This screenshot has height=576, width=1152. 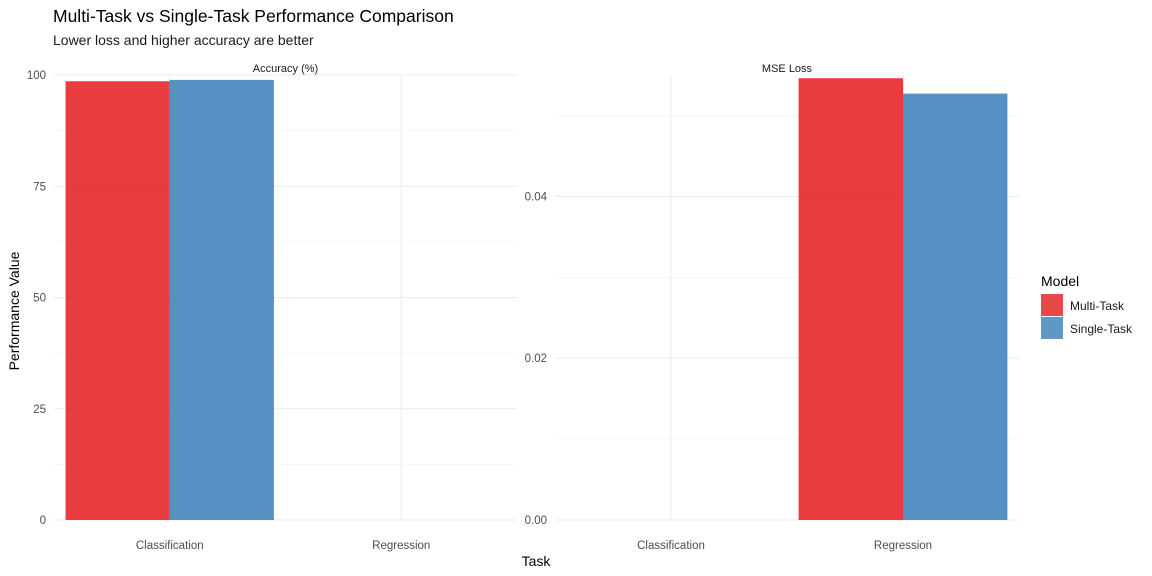 I want to click on y-axis-label: Performance Value, so click(x=14, y=310).